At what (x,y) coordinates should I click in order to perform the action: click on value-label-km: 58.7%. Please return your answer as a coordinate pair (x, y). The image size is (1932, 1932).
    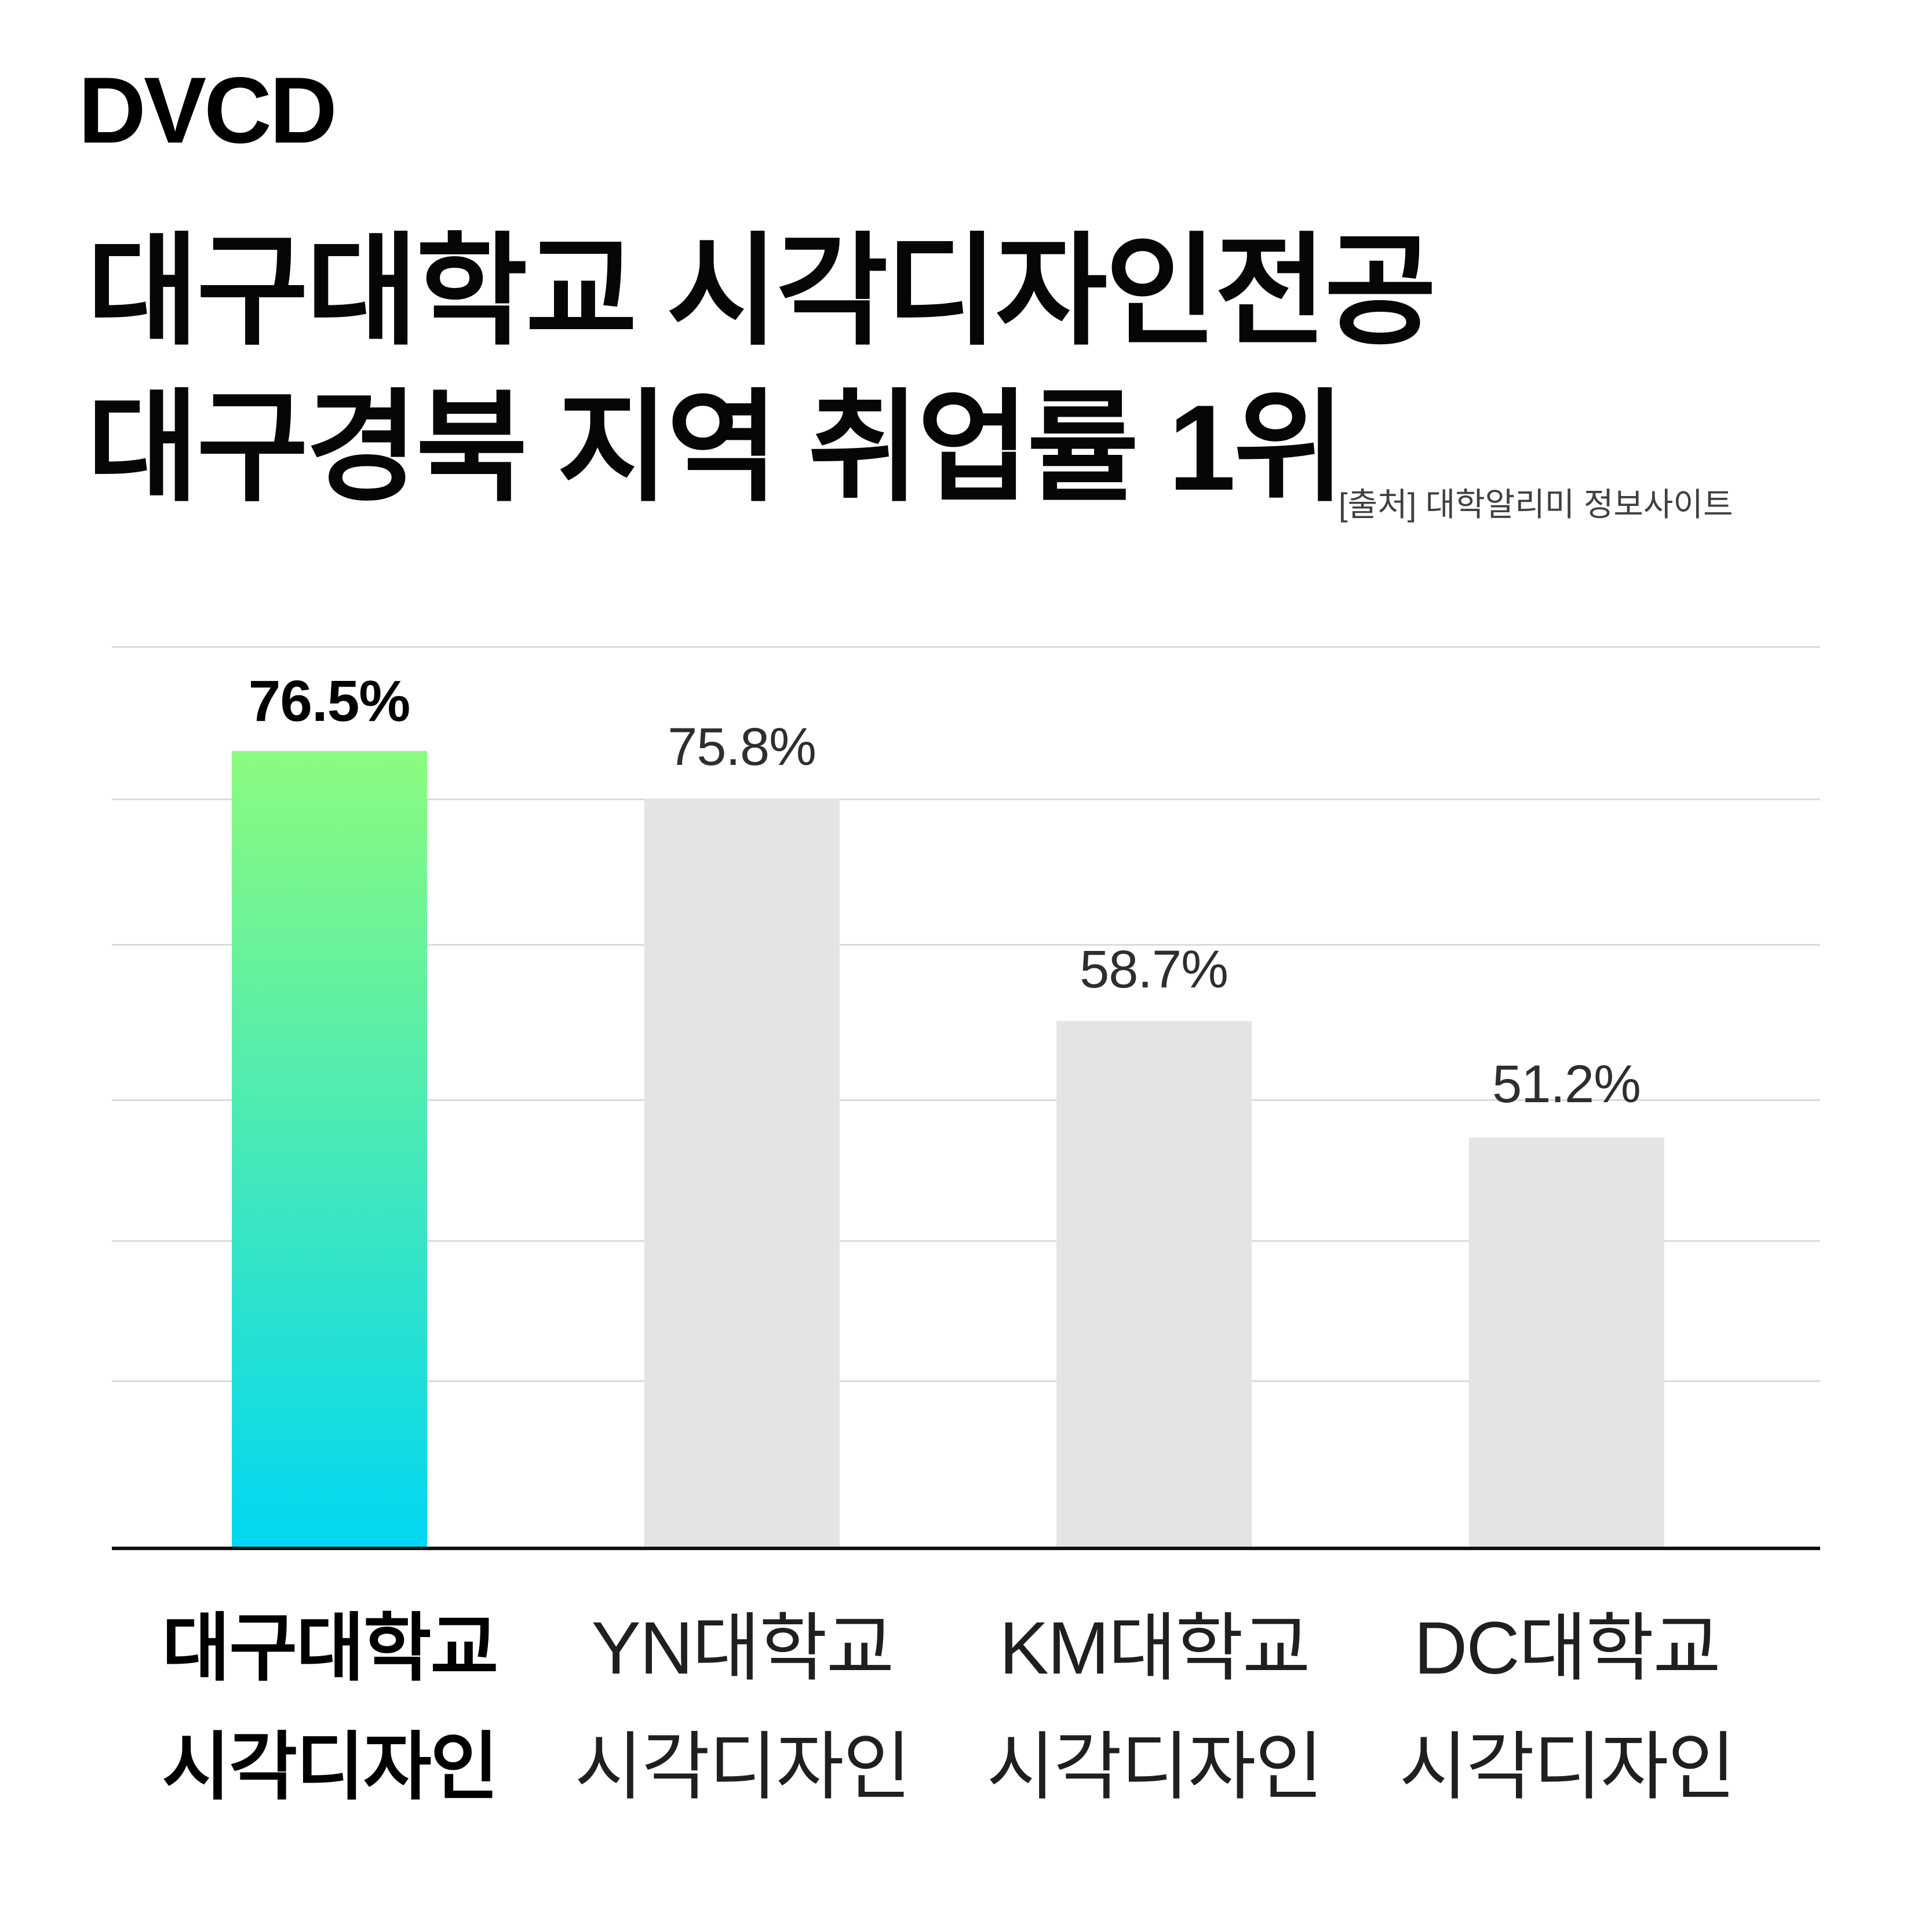
    Looking at the image, I should click on (1155, 969).